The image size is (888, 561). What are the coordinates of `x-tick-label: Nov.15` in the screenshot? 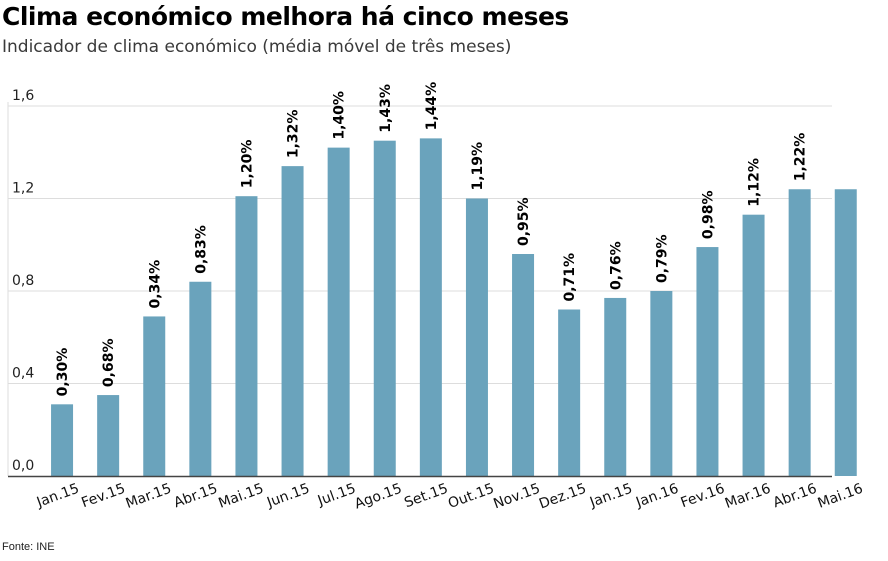 It's located at (516, 497).